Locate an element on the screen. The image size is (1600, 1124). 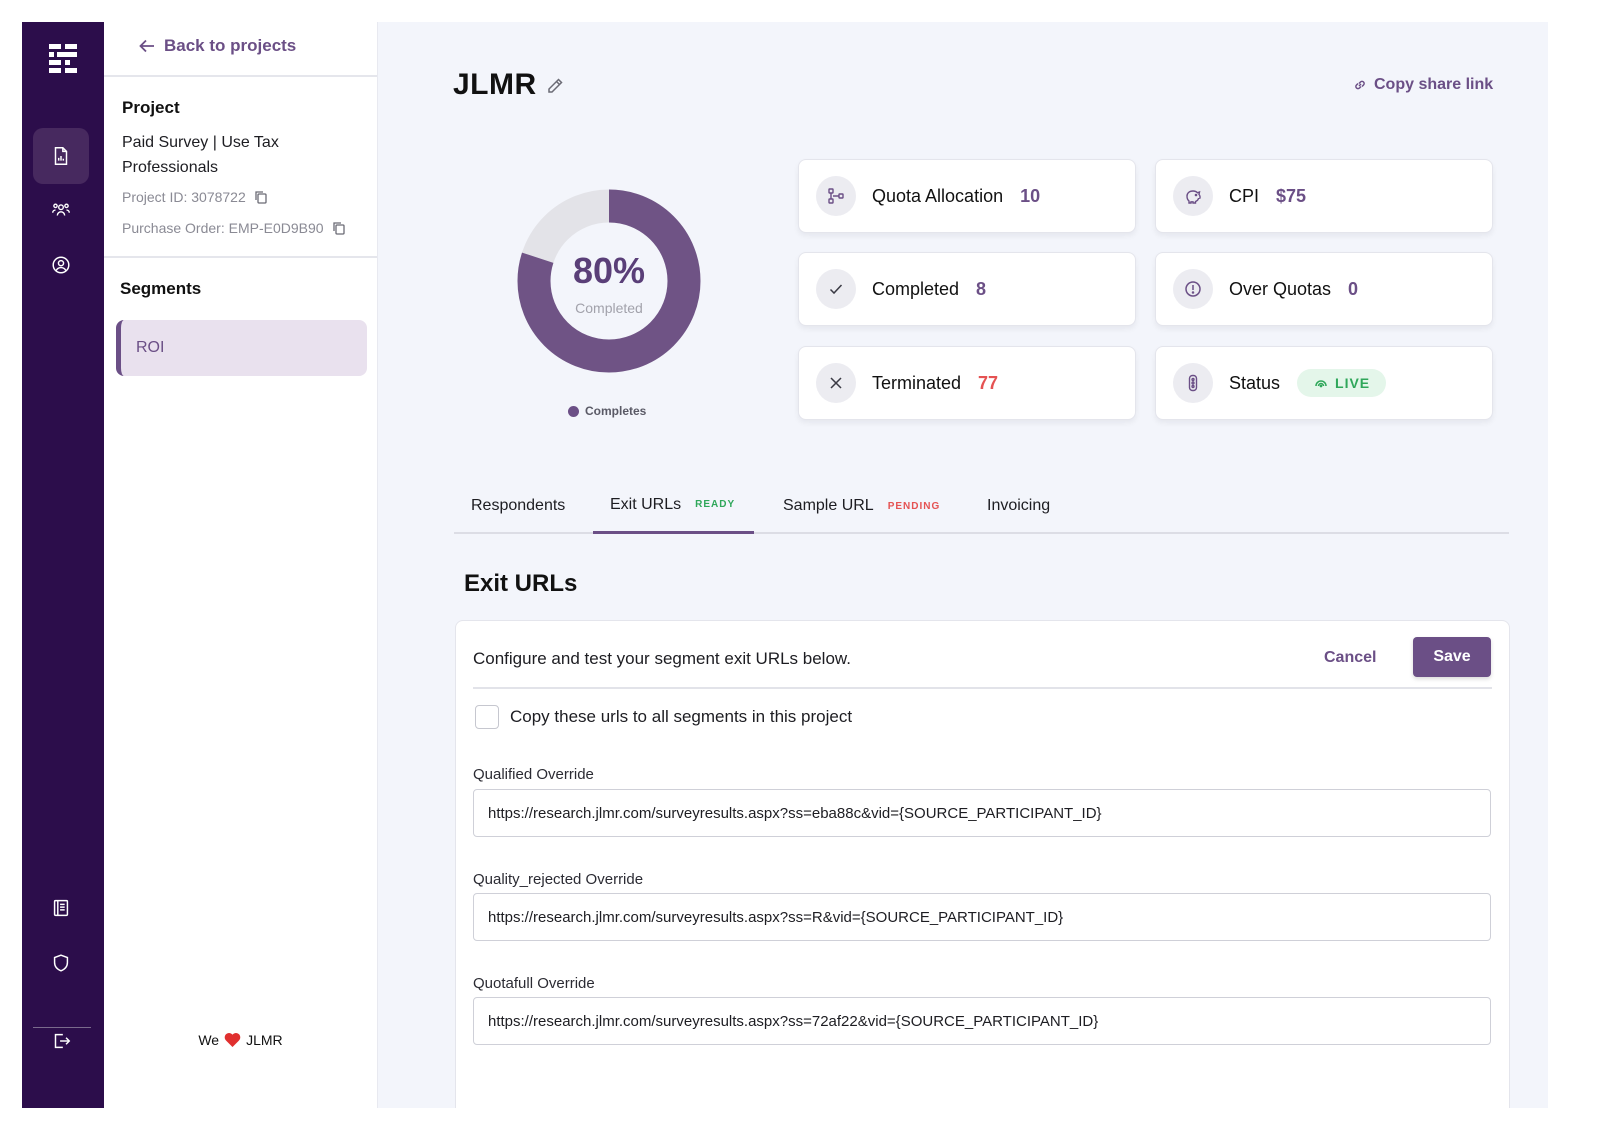
quality-rejected-override-input is located at coordinates (982, 917).